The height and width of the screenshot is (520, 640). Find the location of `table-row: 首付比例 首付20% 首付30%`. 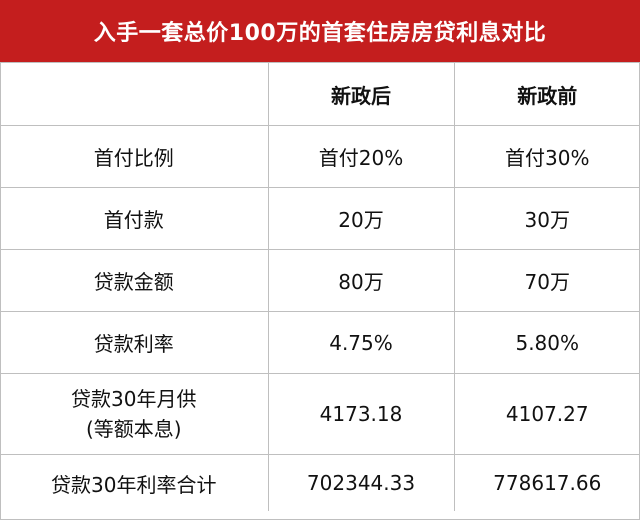

table-row: 首付比例 首付20% 首付30% is located at coordinates (320, 156).